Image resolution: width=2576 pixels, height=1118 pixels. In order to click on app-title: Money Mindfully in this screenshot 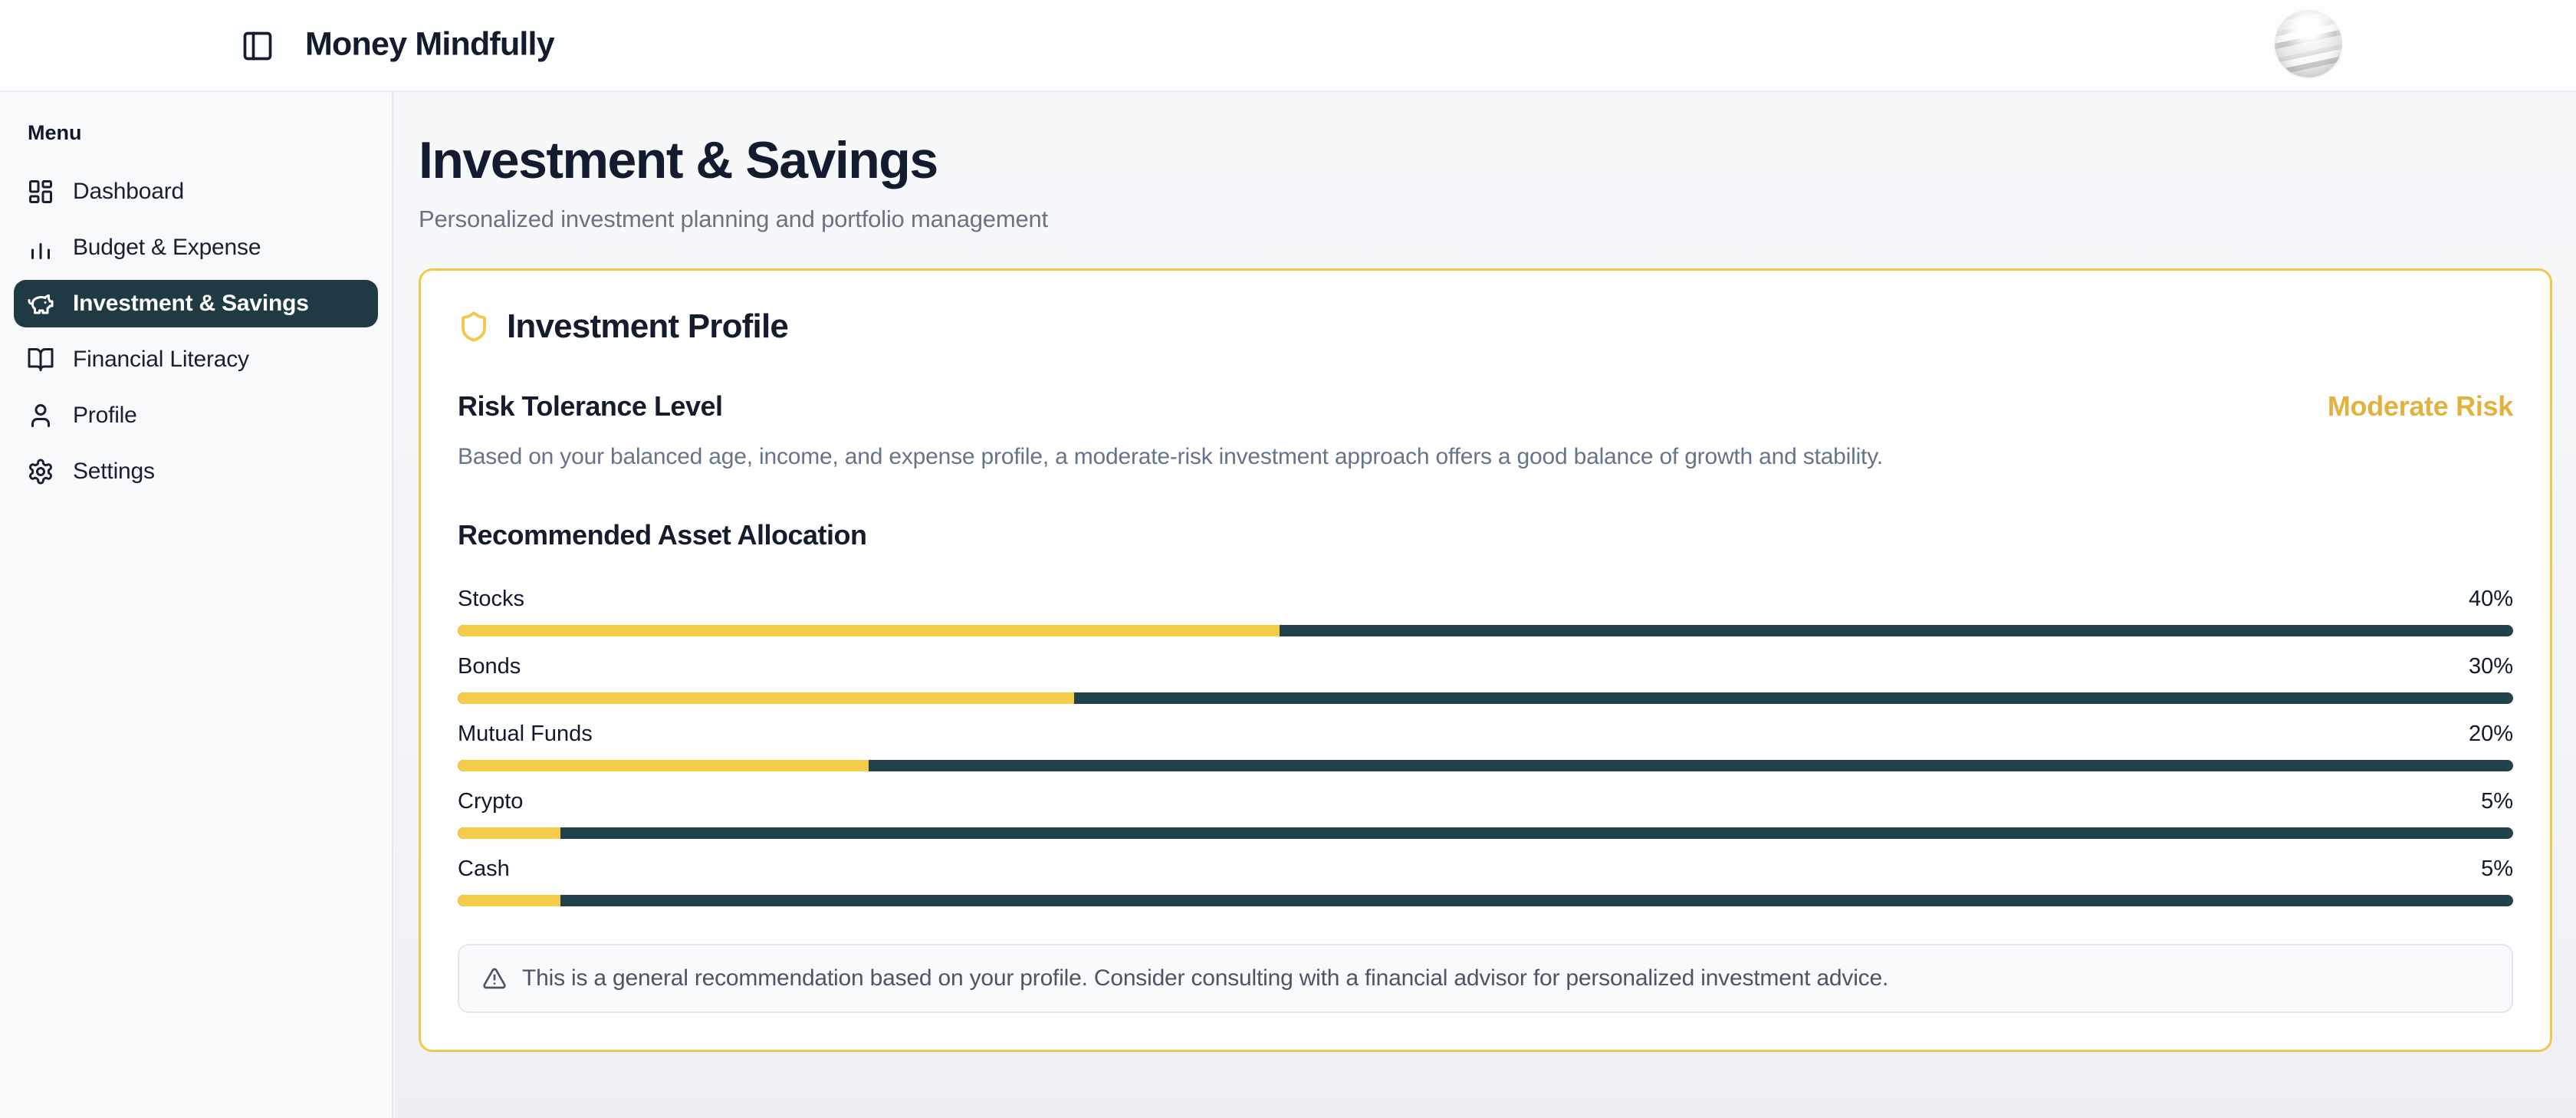, I will do `click(430, 44)`.